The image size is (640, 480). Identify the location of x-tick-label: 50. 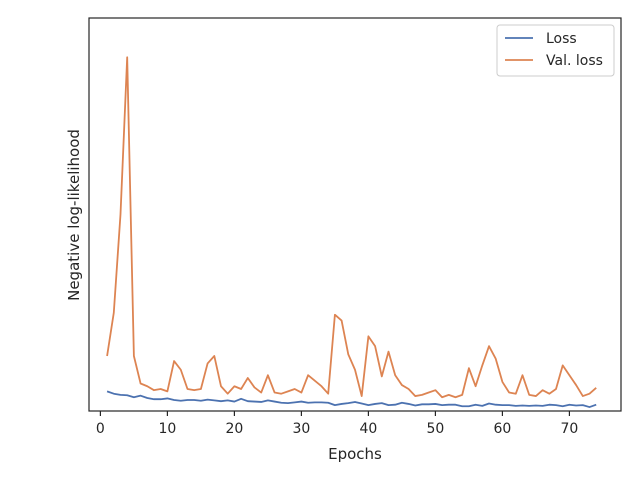
(435, 429).